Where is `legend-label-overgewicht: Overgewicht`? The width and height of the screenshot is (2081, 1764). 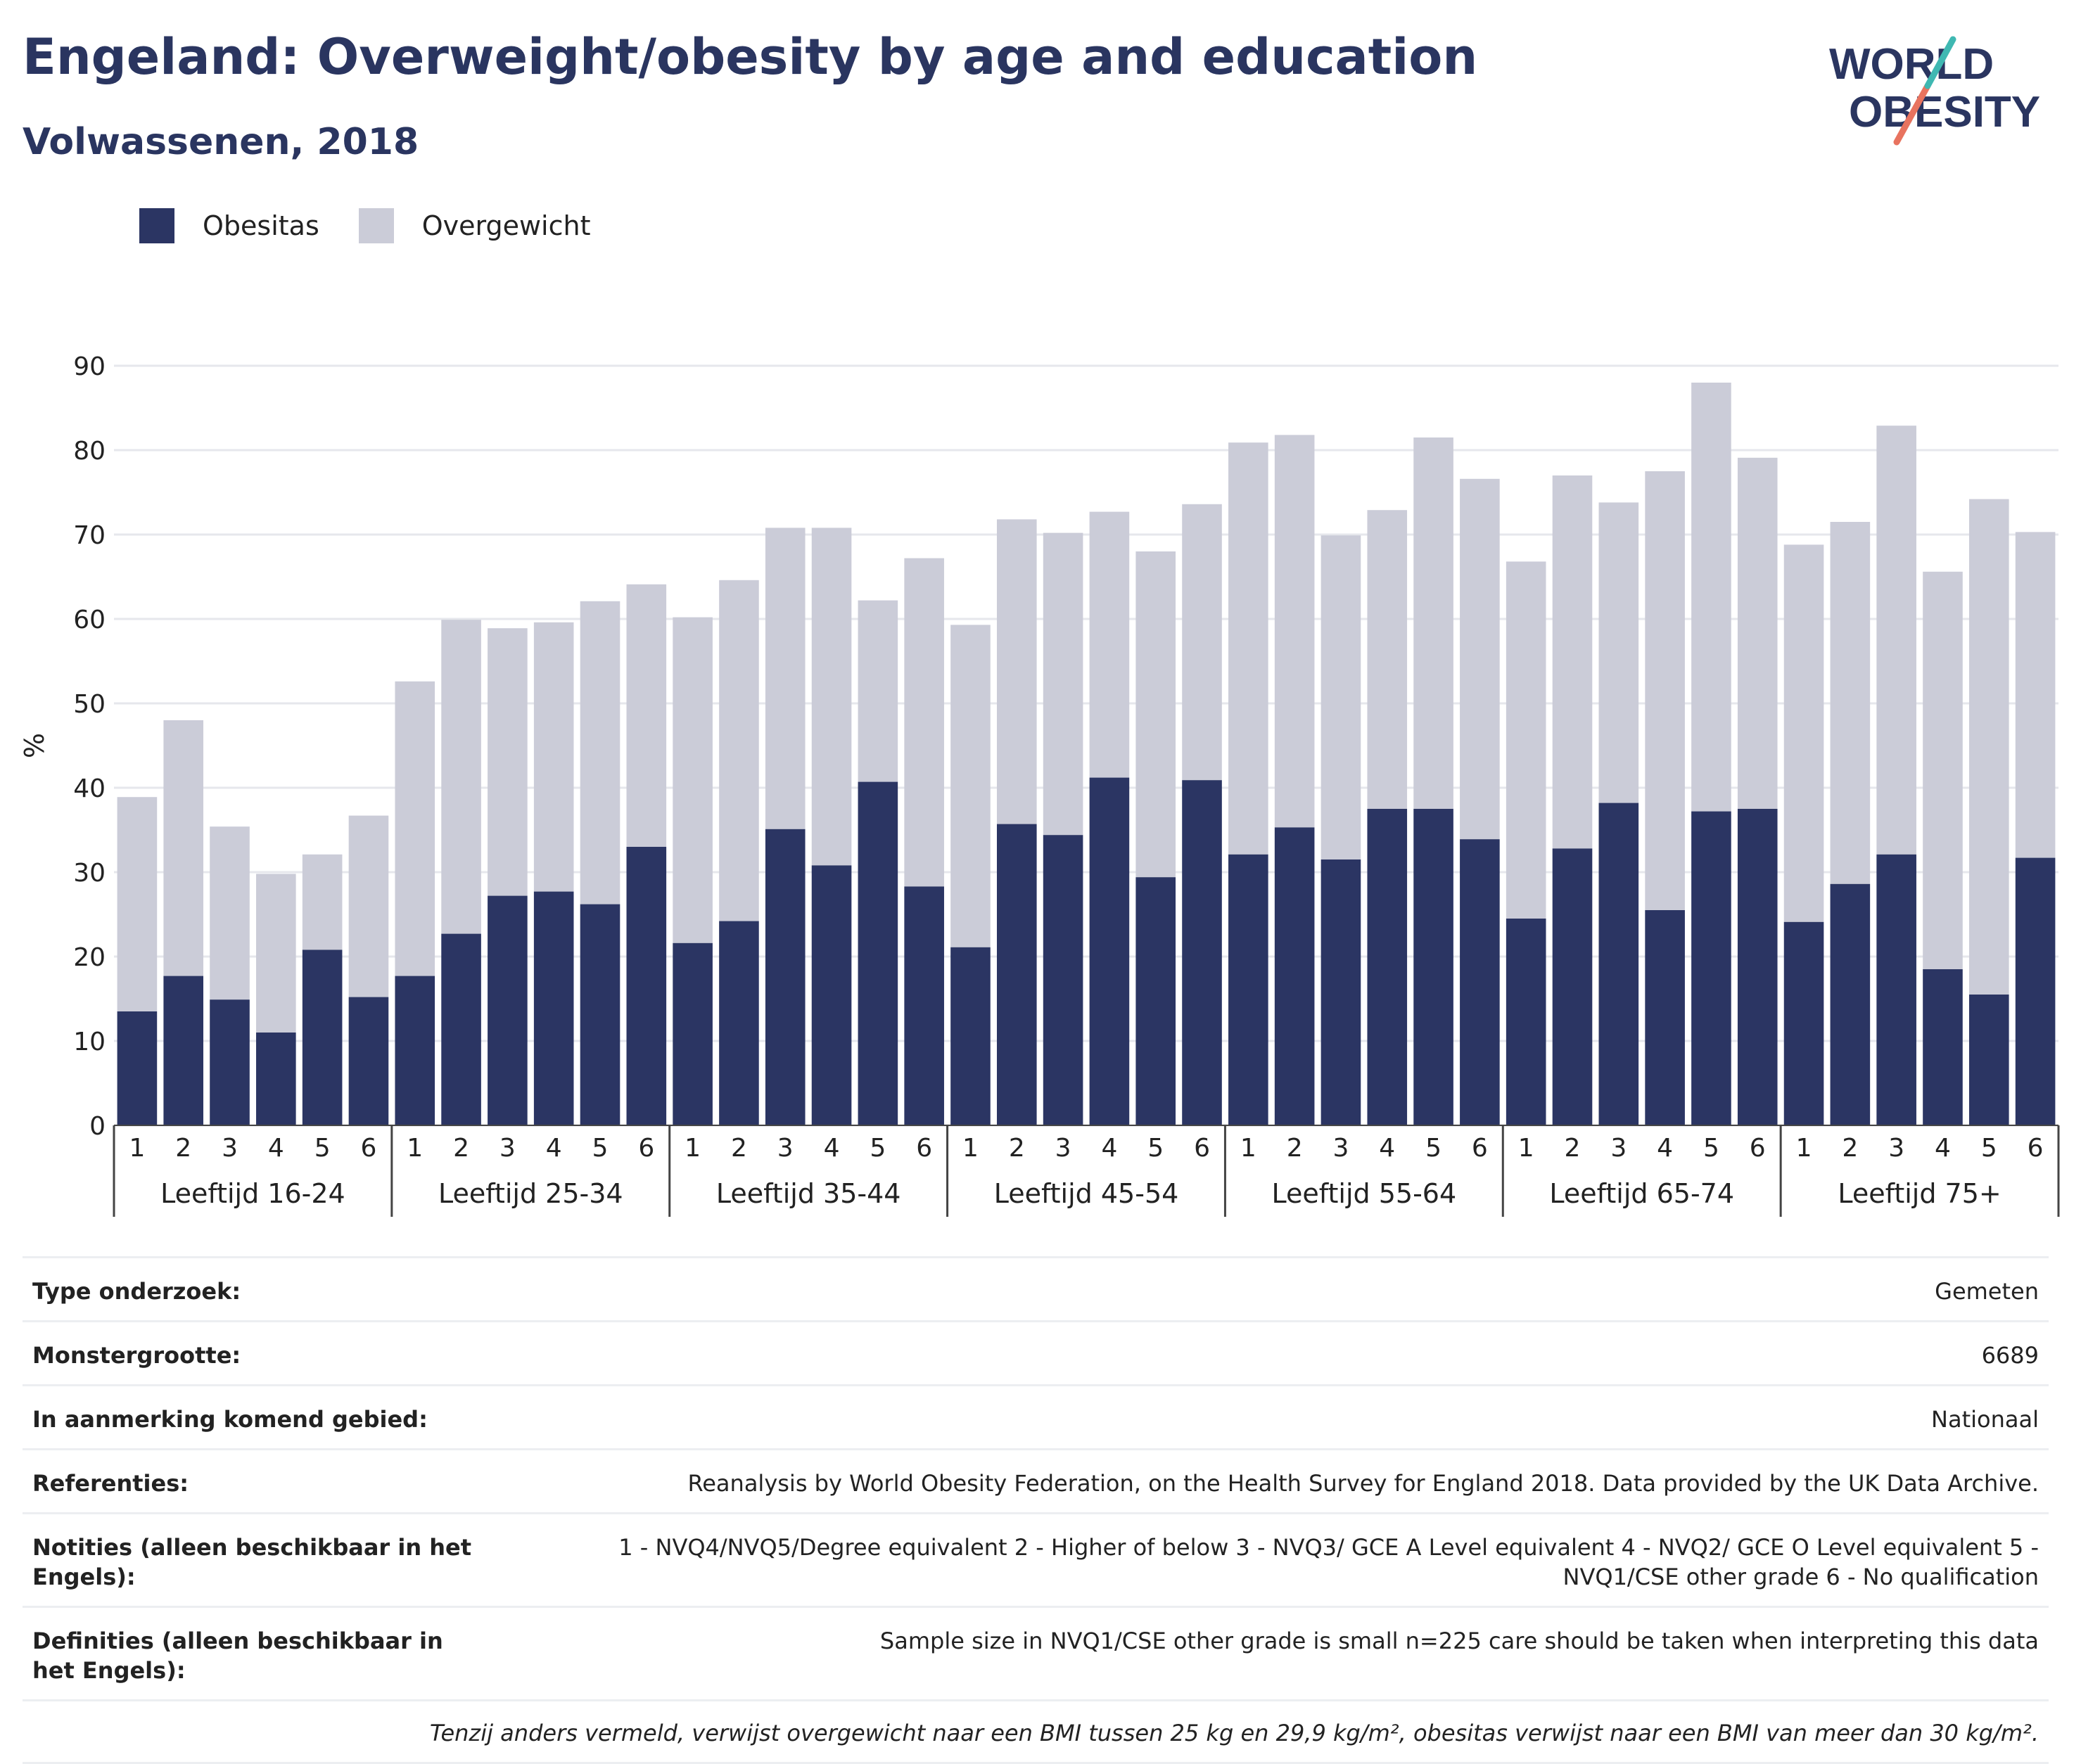
legend-label-overgewicht: Overgewicht is located at coordinates (506, 226).